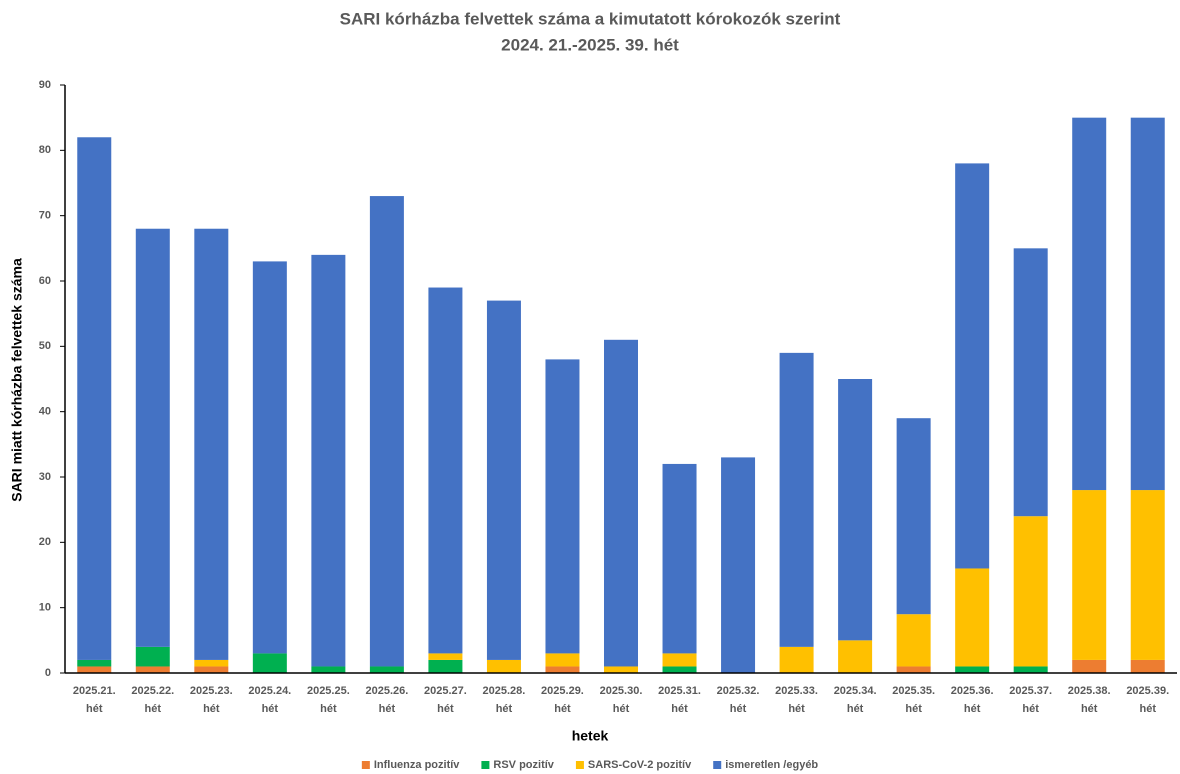  I want to click on x-tick-label: 2025.37. hét, so click(1030, 700).